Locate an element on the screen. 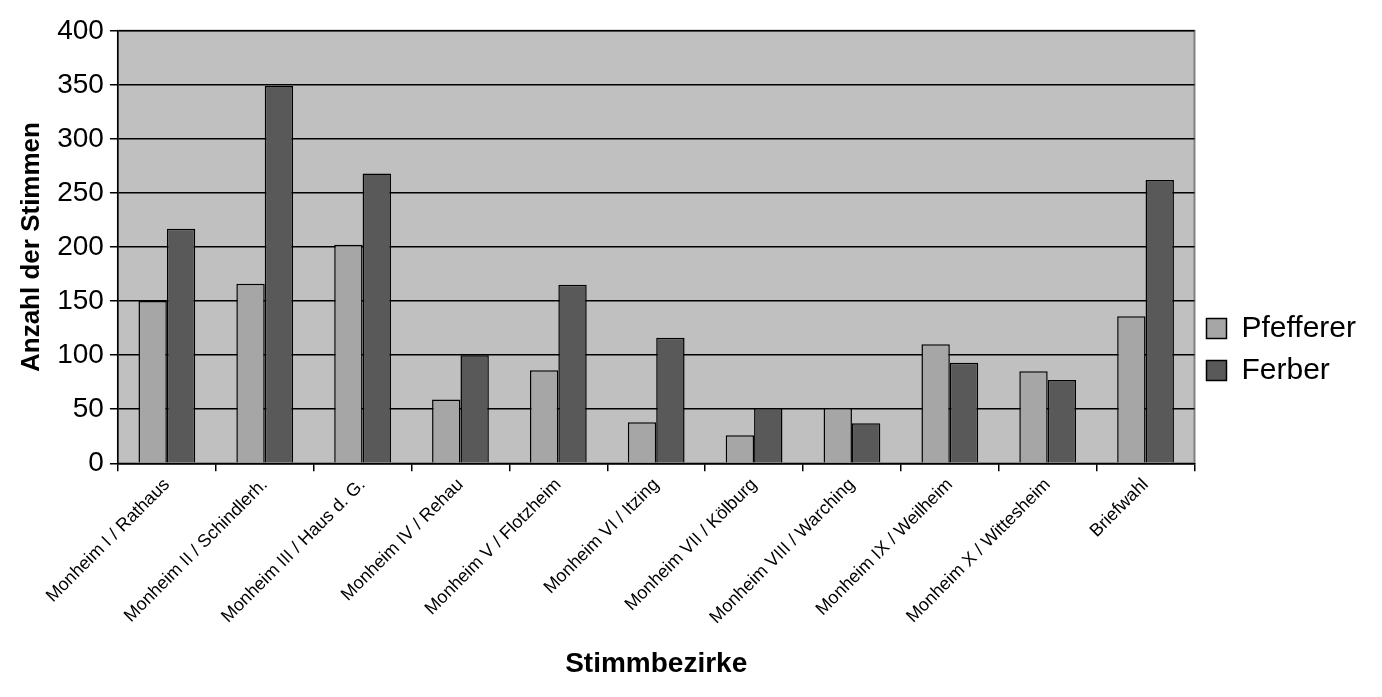 The height and width of the screenshot is (697, 1382). y-tick-label: 50 is located at coordinates (88, 407).